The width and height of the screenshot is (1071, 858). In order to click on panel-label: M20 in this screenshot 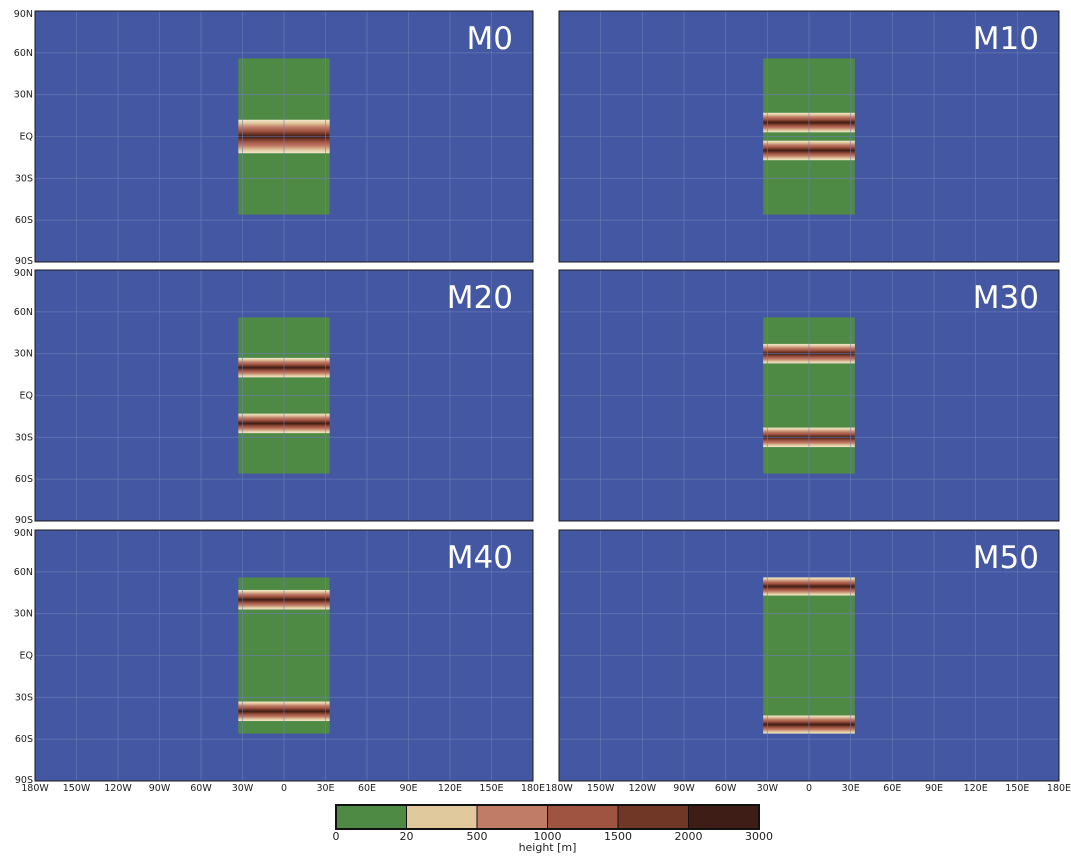, I will do `click(480, 298)`.